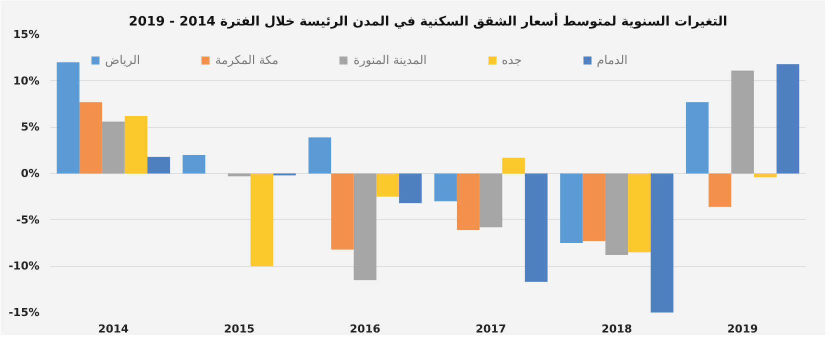 Image resolution: width=830 pixels, height=339 pixels. What do you see at coordinates (122, 60) in the screenshot?
I see `legend-label: الرياض` at bounding box center [122, 60].